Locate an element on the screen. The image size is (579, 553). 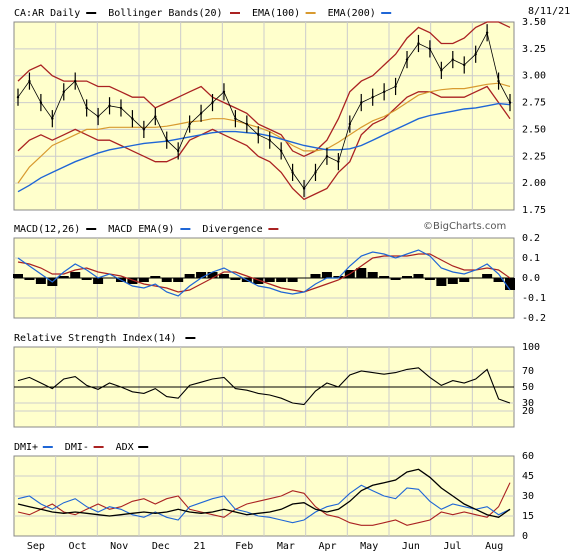
price-y-tick: 3.00 is located at coordinates (534, 76).